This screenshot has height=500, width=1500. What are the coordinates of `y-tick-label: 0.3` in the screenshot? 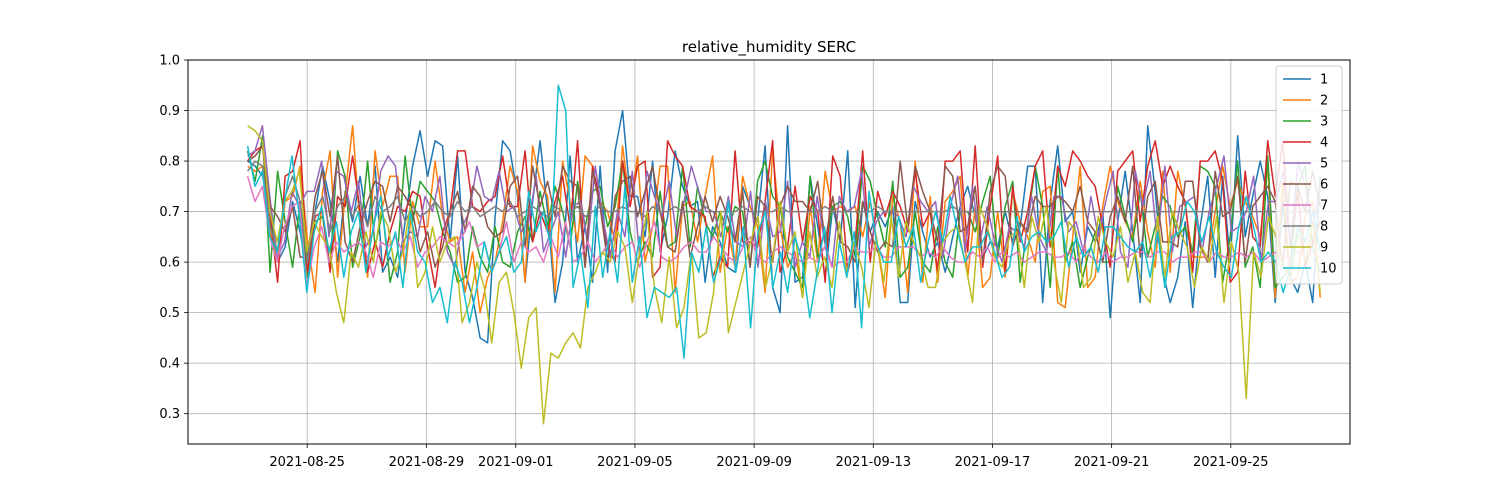 It's located at (169, 414).